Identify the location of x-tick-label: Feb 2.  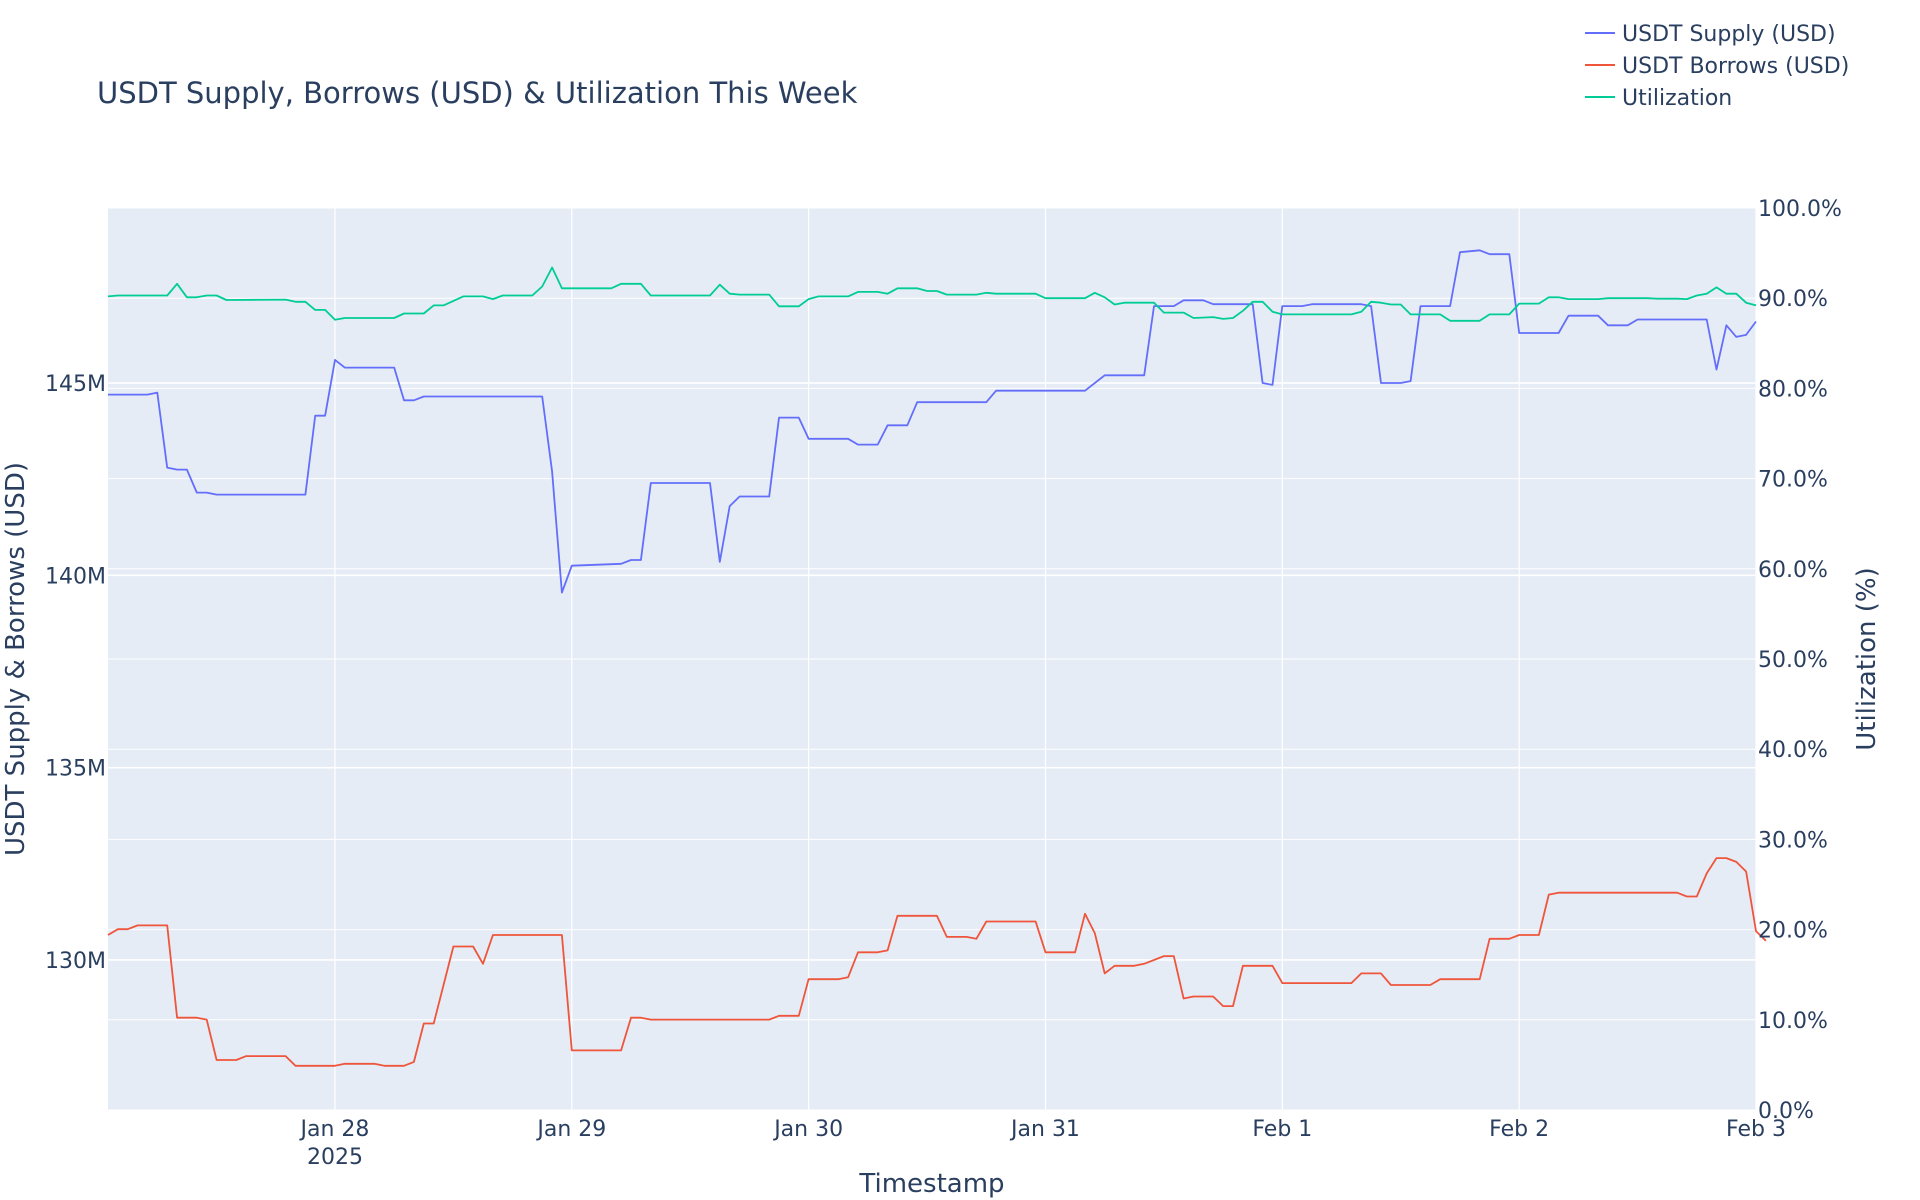
(1519, 1129).